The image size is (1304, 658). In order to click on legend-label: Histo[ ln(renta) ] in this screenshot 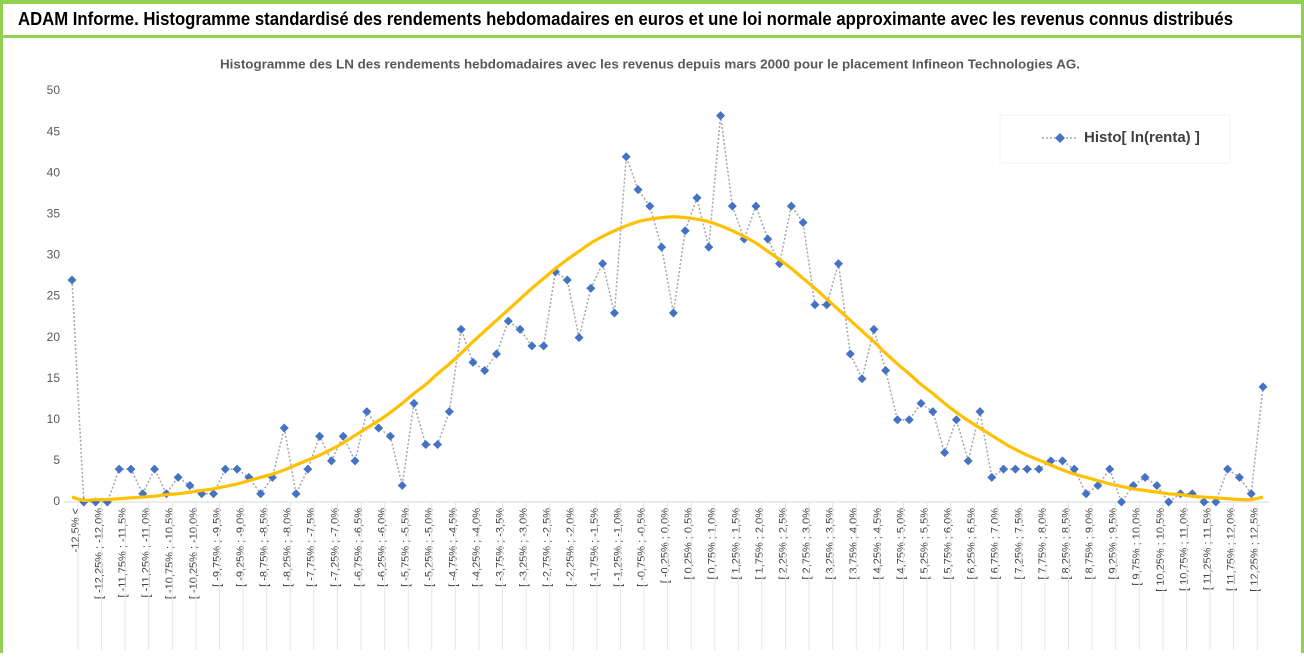, I will do `click(1142, 137)`.